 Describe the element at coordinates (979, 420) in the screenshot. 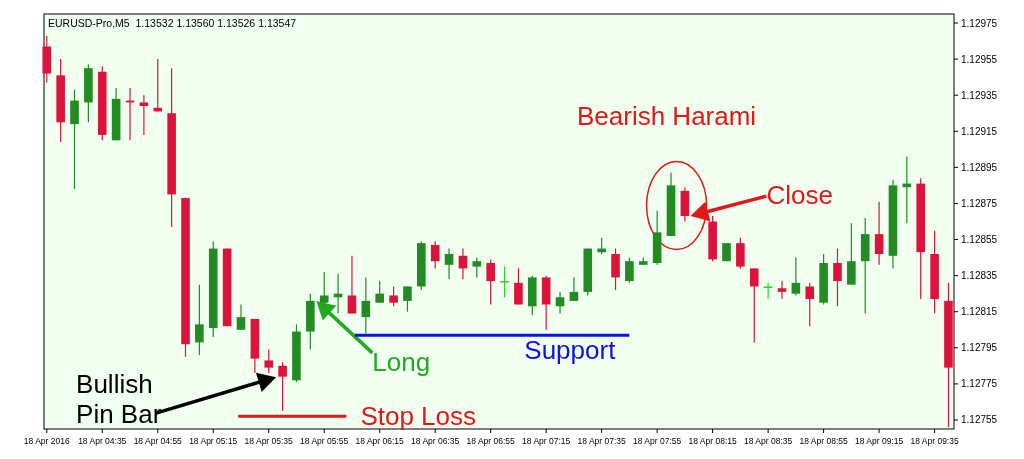

I see `y-tick-label: 1.12755` at that location.